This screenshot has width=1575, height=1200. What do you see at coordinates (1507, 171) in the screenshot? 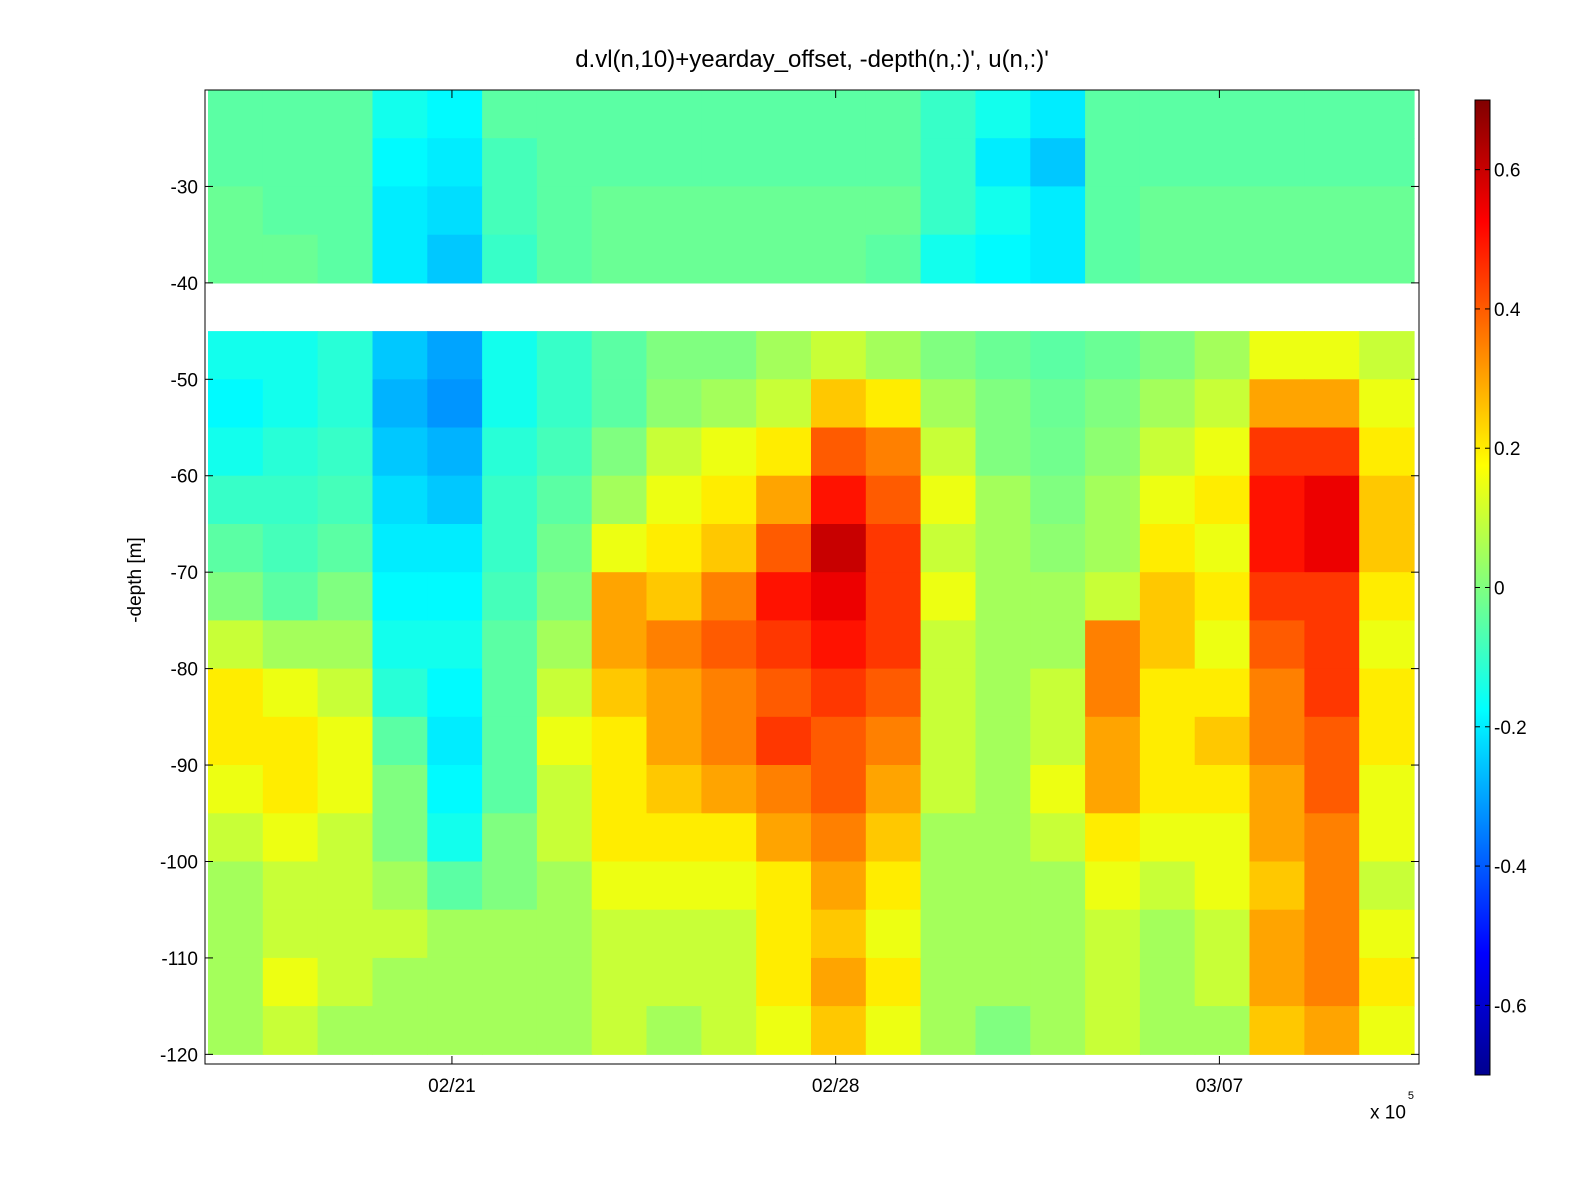
I see `colorbar-tick-label: 0.6` at bounding box center [1507, 171].